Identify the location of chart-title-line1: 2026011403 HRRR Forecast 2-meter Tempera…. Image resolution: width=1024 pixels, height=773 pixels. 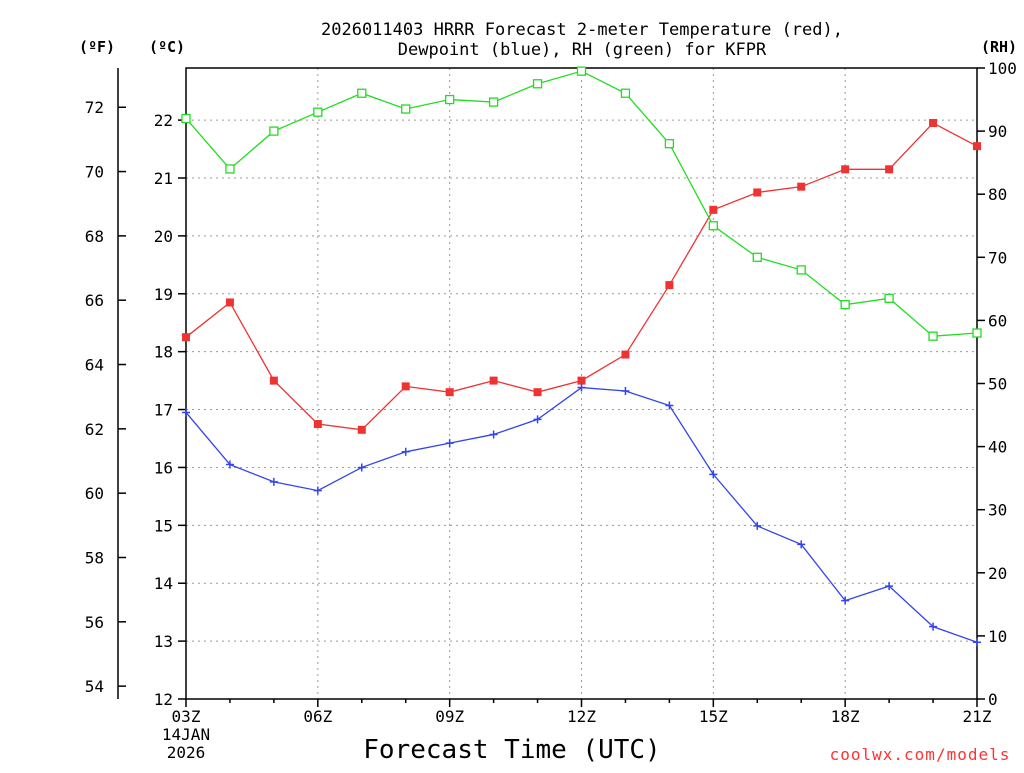
(582, 30).